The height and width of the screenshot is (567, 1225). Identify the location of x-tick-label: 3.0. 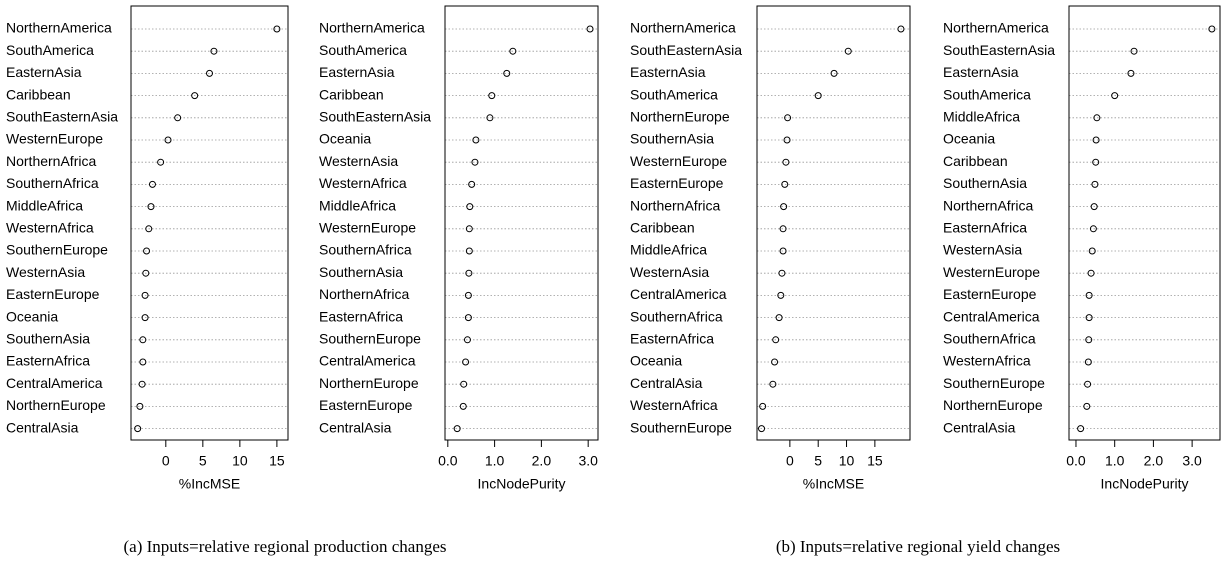
(1192, 461).